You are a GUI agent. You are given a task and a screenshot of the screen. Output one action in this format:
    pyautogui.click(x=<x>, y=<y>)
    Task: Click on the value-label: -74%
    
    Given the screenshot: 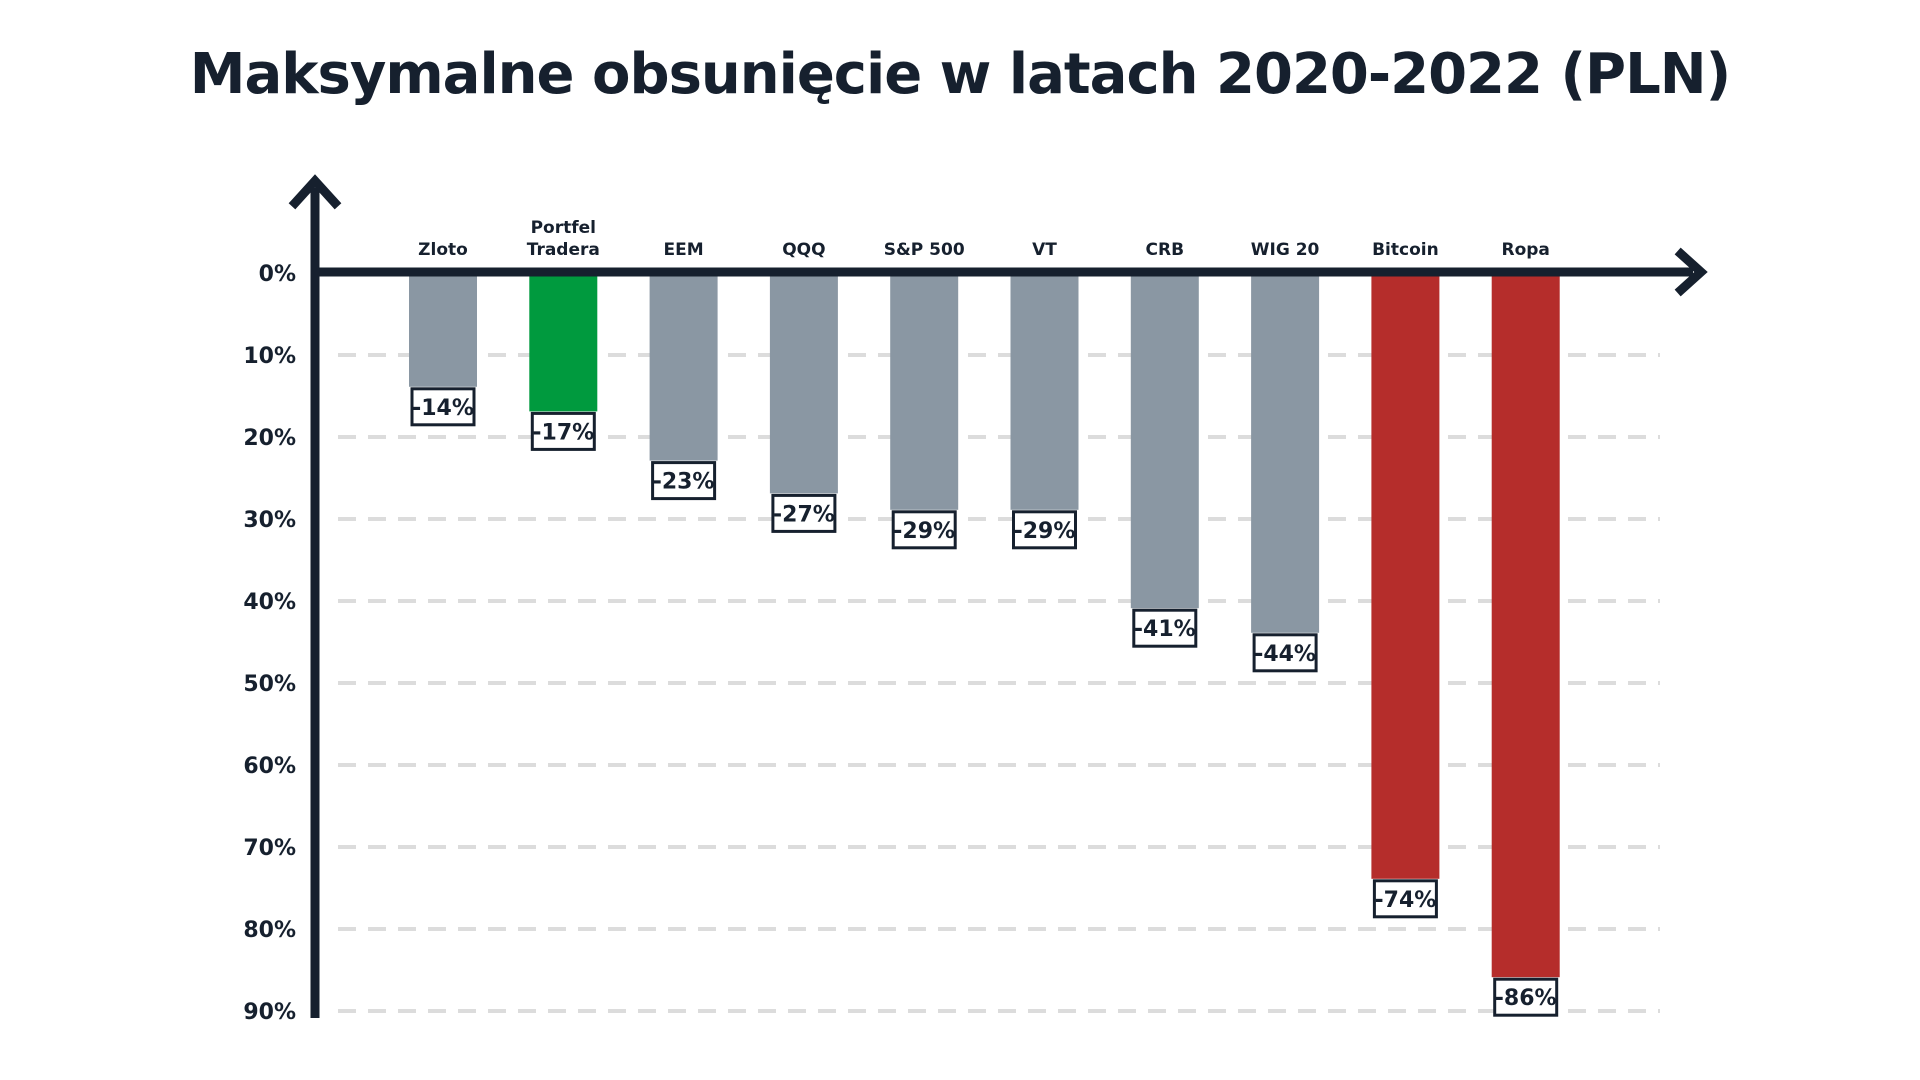 What is the action you would take?
    pyautogui.click(x=1406, y=900)
    